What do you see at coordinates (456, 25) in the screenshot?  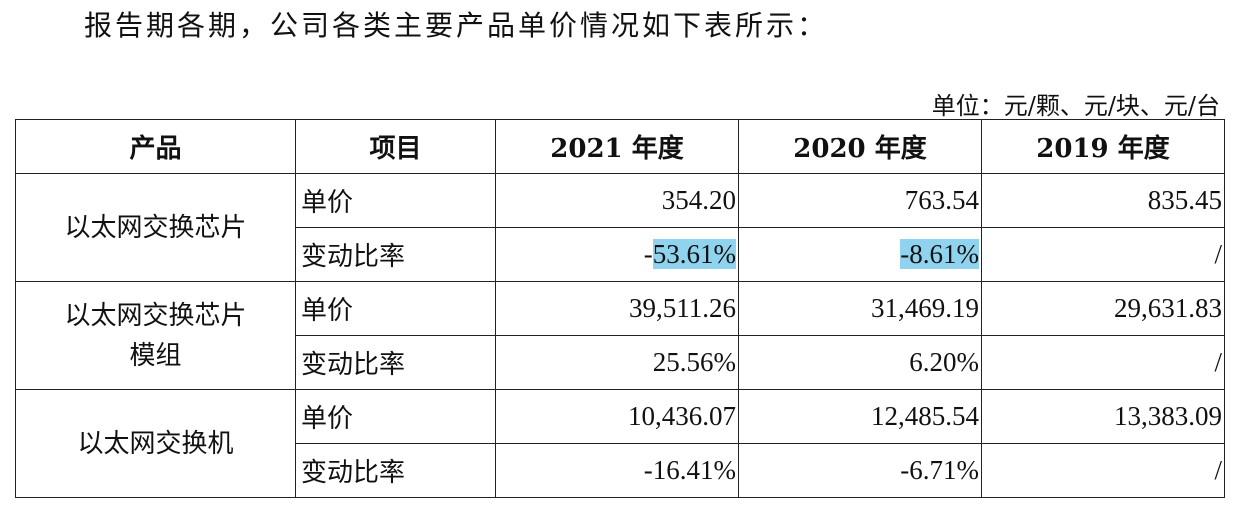 I see `intro-text: 报告期各期，公司各类主要产品单价情况如下表所示：` at bounding box center [456, 25].